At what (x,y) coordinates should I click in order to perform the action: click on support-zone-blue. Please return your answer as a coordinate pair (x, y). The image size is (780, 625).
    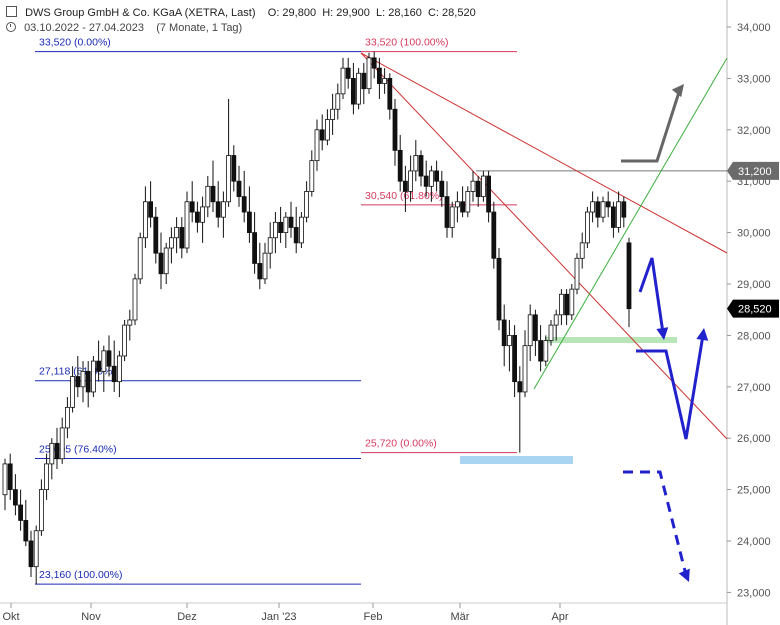
    Looking at the image, I should click on (516, 460).